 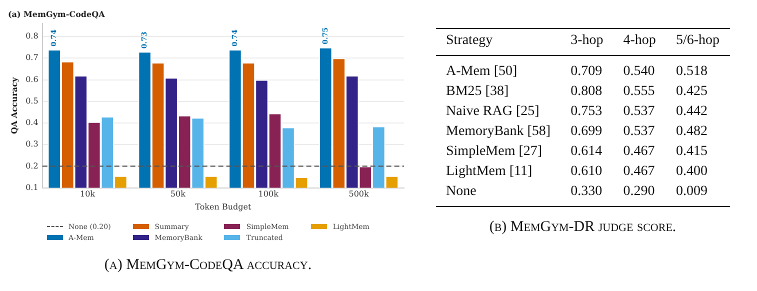 I want to click on x-tick-label: 50k, so click(x=178, y=194).